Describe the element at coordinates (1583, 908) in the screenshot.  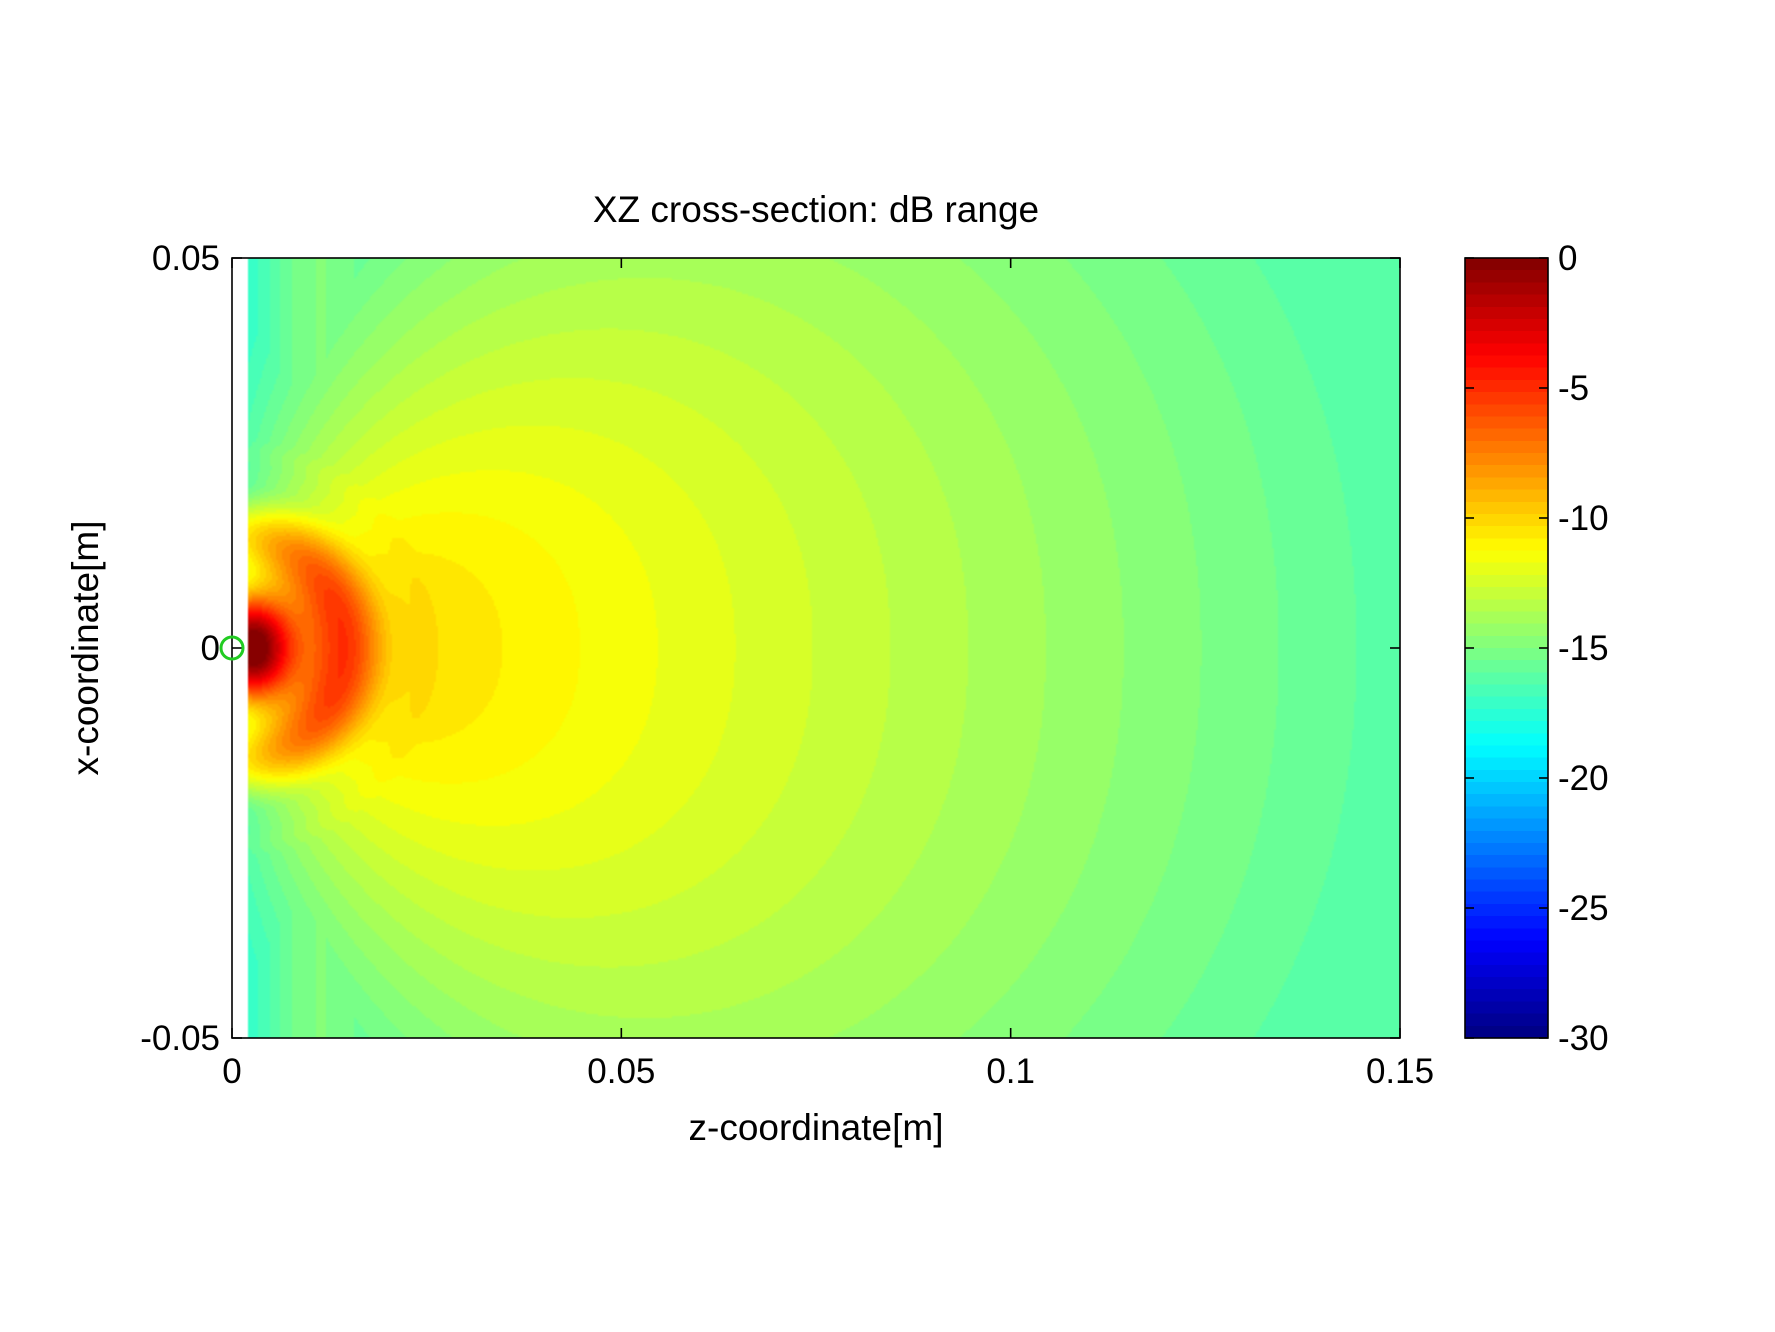
I see `colorbar-tick-label: -25` at that location.